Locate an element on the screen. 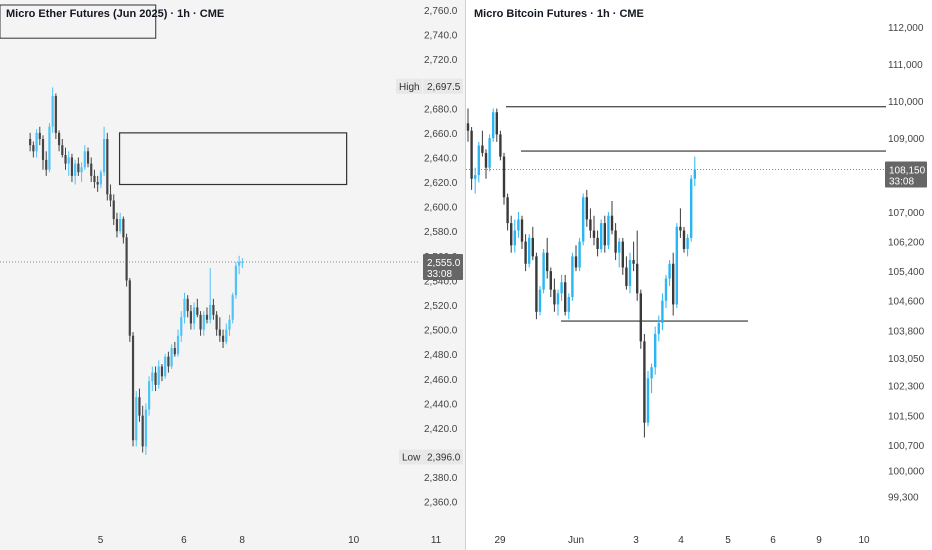 This screenshot has width=932, height=550. y-tick-label: 103,800 is located at coordinates (906, 331).